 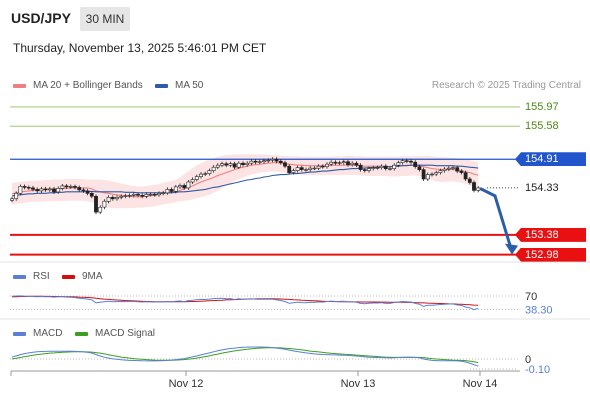 I want to click on rsi-last-value: 38.30, so click(x=539, y=310).